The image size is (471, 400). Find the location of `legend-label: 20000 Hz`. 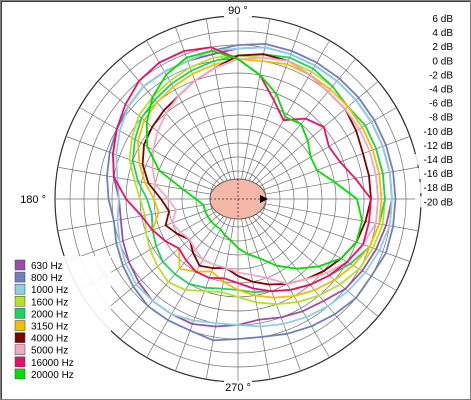

legend-label: 20000 Hz is located at coordinates (52, 375).